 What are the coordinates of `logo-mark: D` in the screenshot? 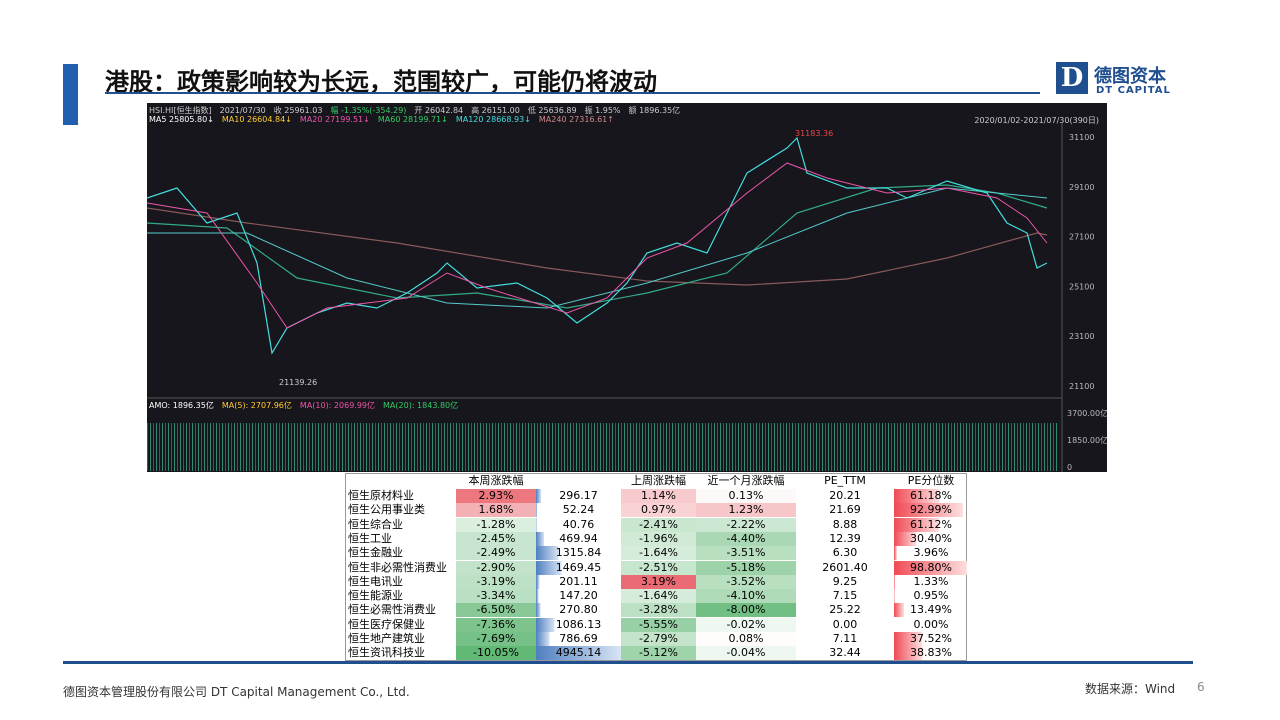 It's located at (1072, 78).